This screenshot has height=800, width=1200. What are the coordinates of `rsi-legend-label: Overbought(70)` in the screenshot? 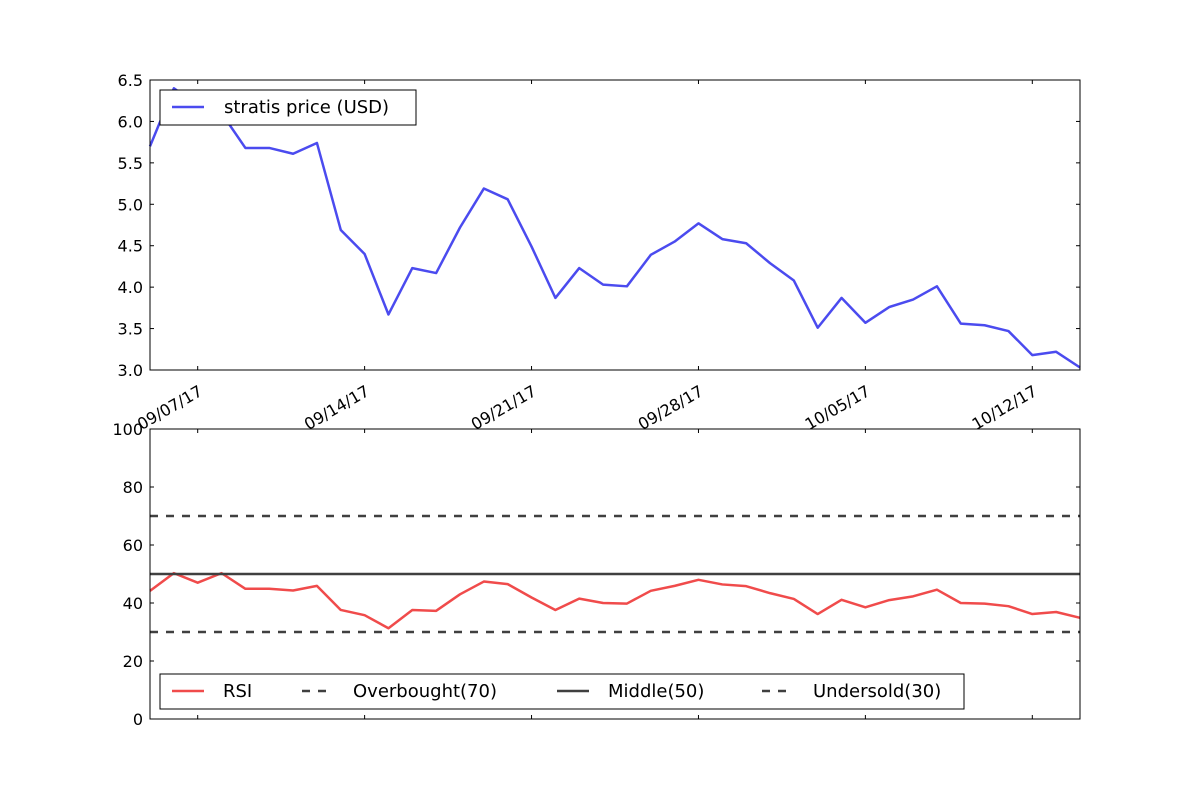 It's located at (425, 691).